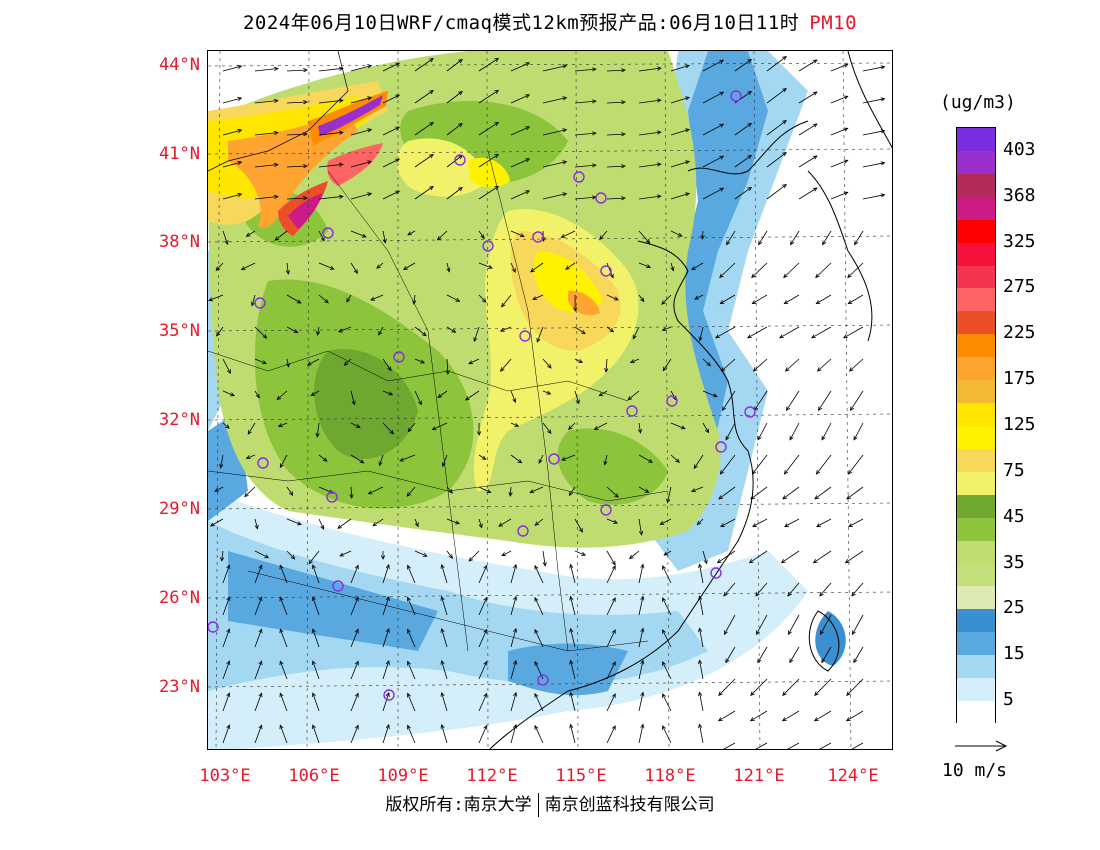  I want to click on copyright-separator, so click(538, 805).